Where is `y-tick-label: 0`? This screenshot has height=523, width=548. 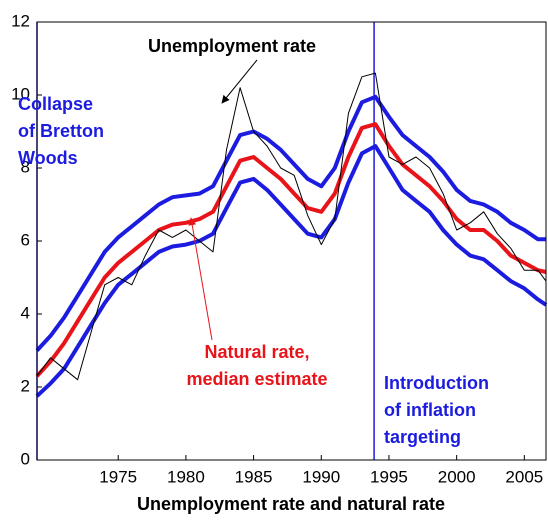 y-tick-label: 0 is located at coordinates (25, 458).